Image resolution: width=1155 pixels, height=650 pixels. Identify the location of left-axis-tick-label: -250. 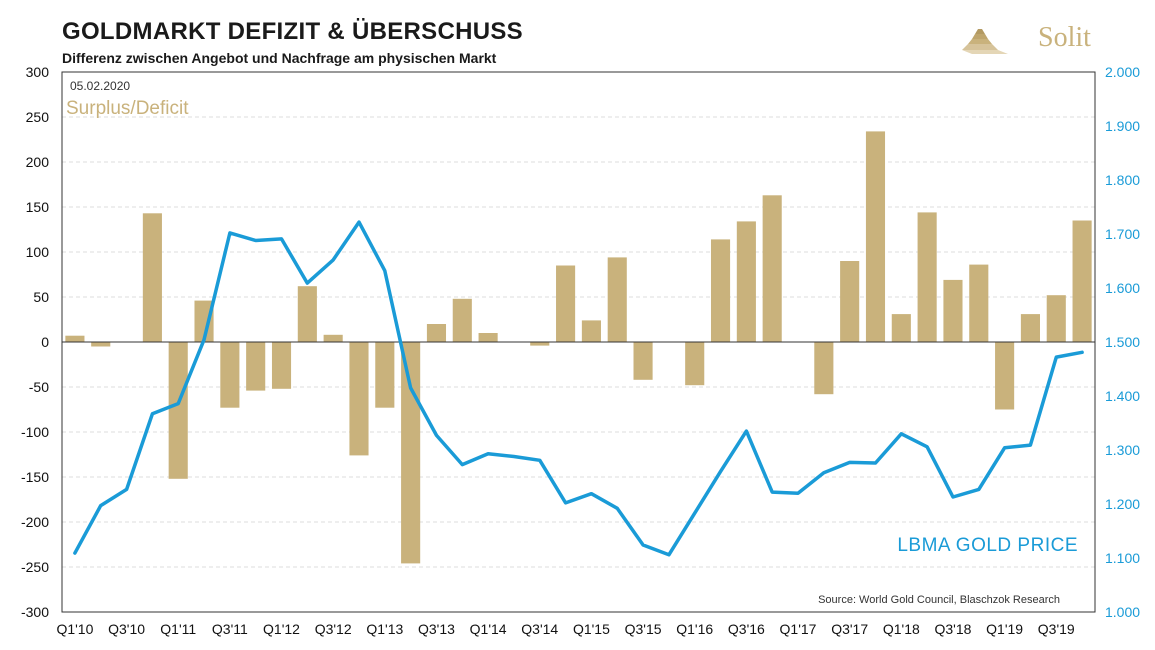
(35, 567).